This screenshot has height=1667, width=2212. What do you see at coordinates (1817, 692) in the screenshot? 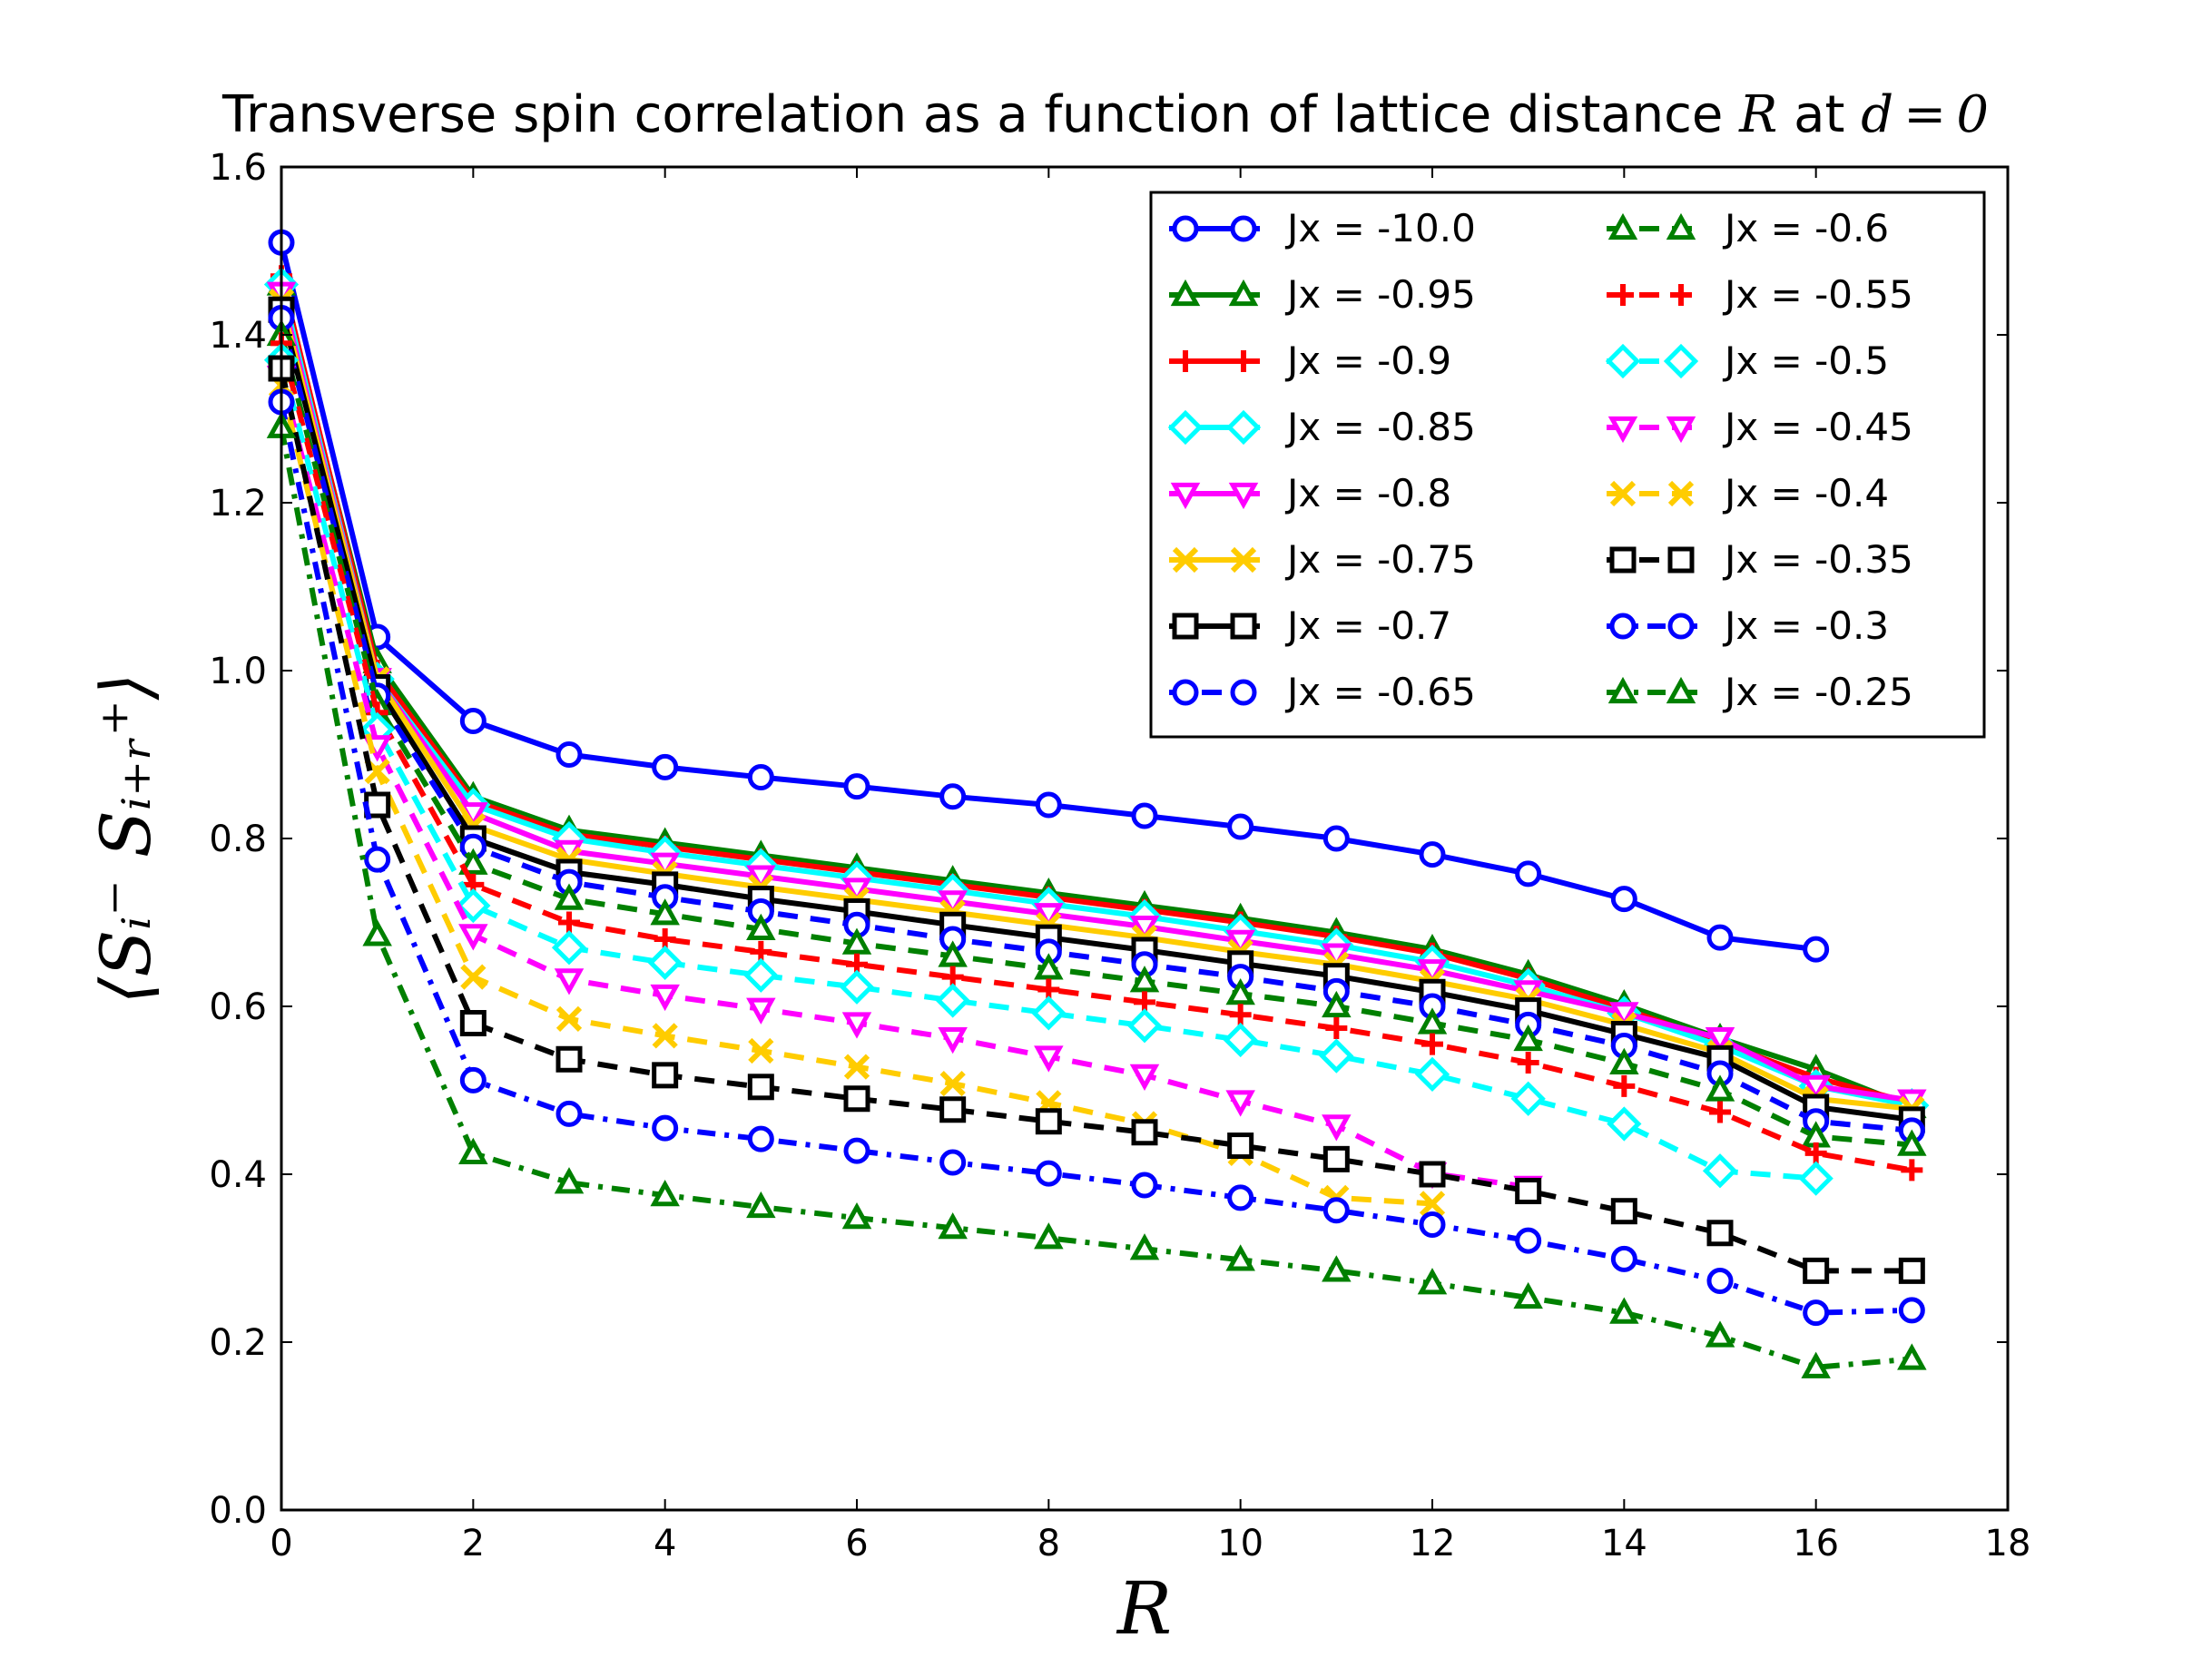
I see `legend-label: Jx = -0.25` at bounding box center [1817, 692].